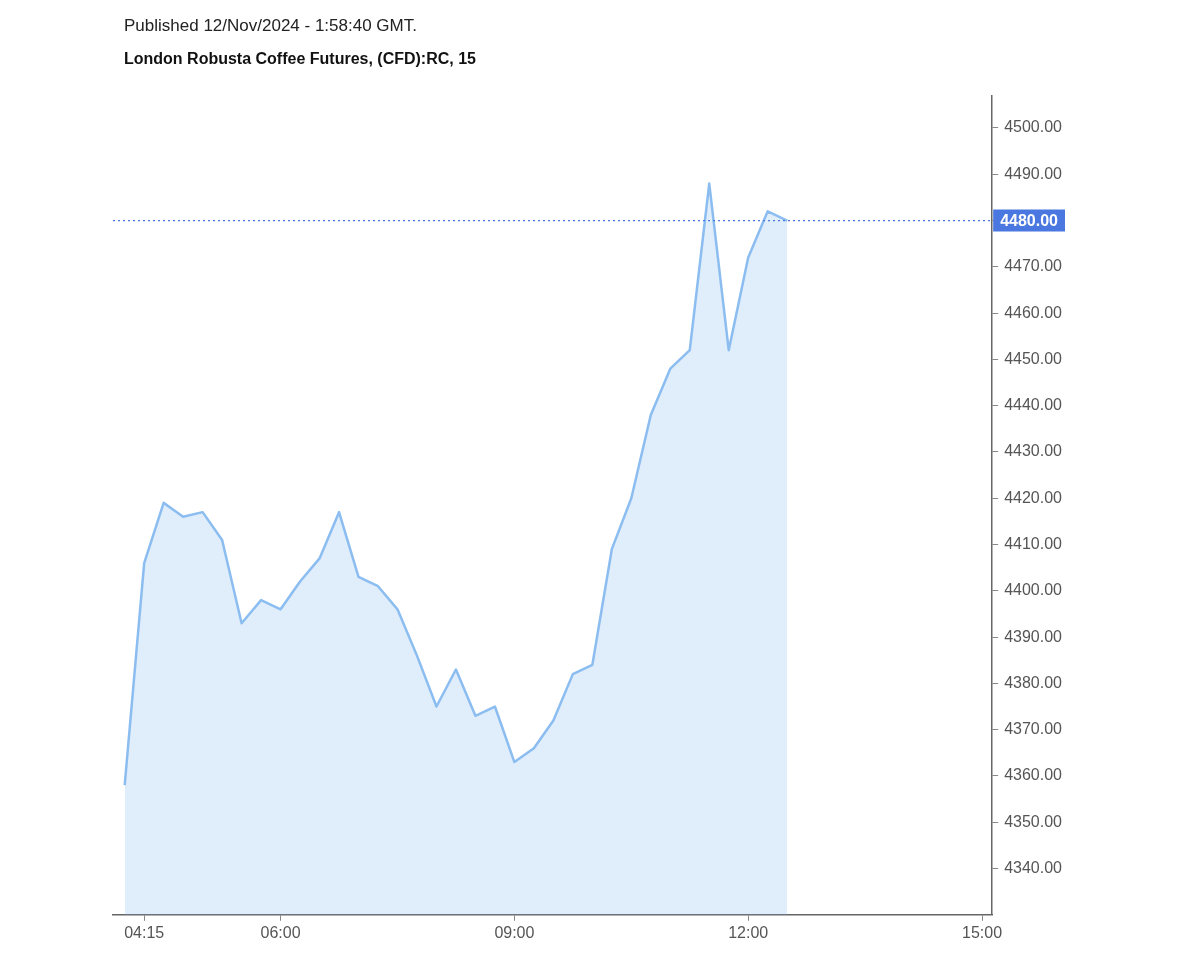 This screenshot has height=960, width=1200. I want to click on y-tick-label: 4390.00, so click(1033, 636).